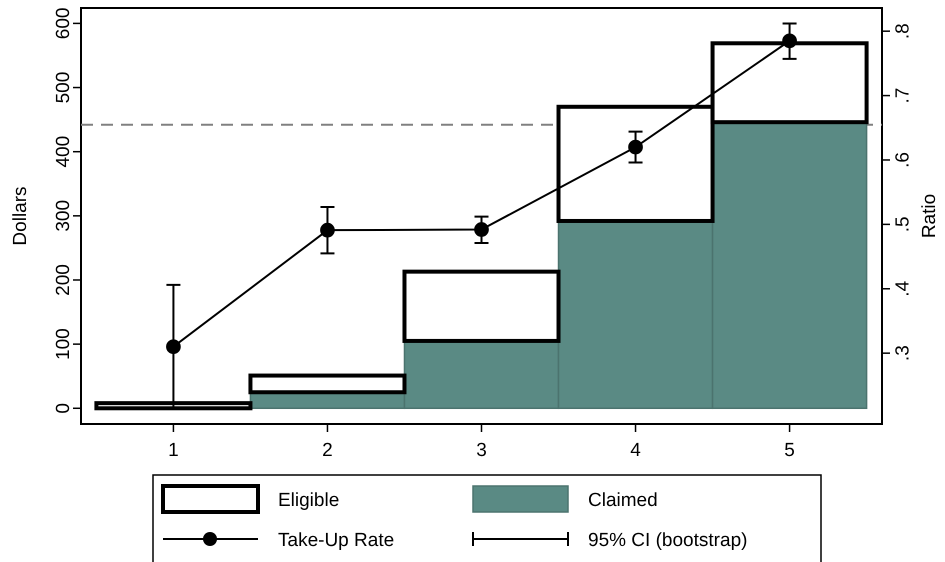 This screenshot has height=562, width=945. Describe the element at coordinates (903, 224) in the screenshot. I see `y2-tick-label: .5` at that location.